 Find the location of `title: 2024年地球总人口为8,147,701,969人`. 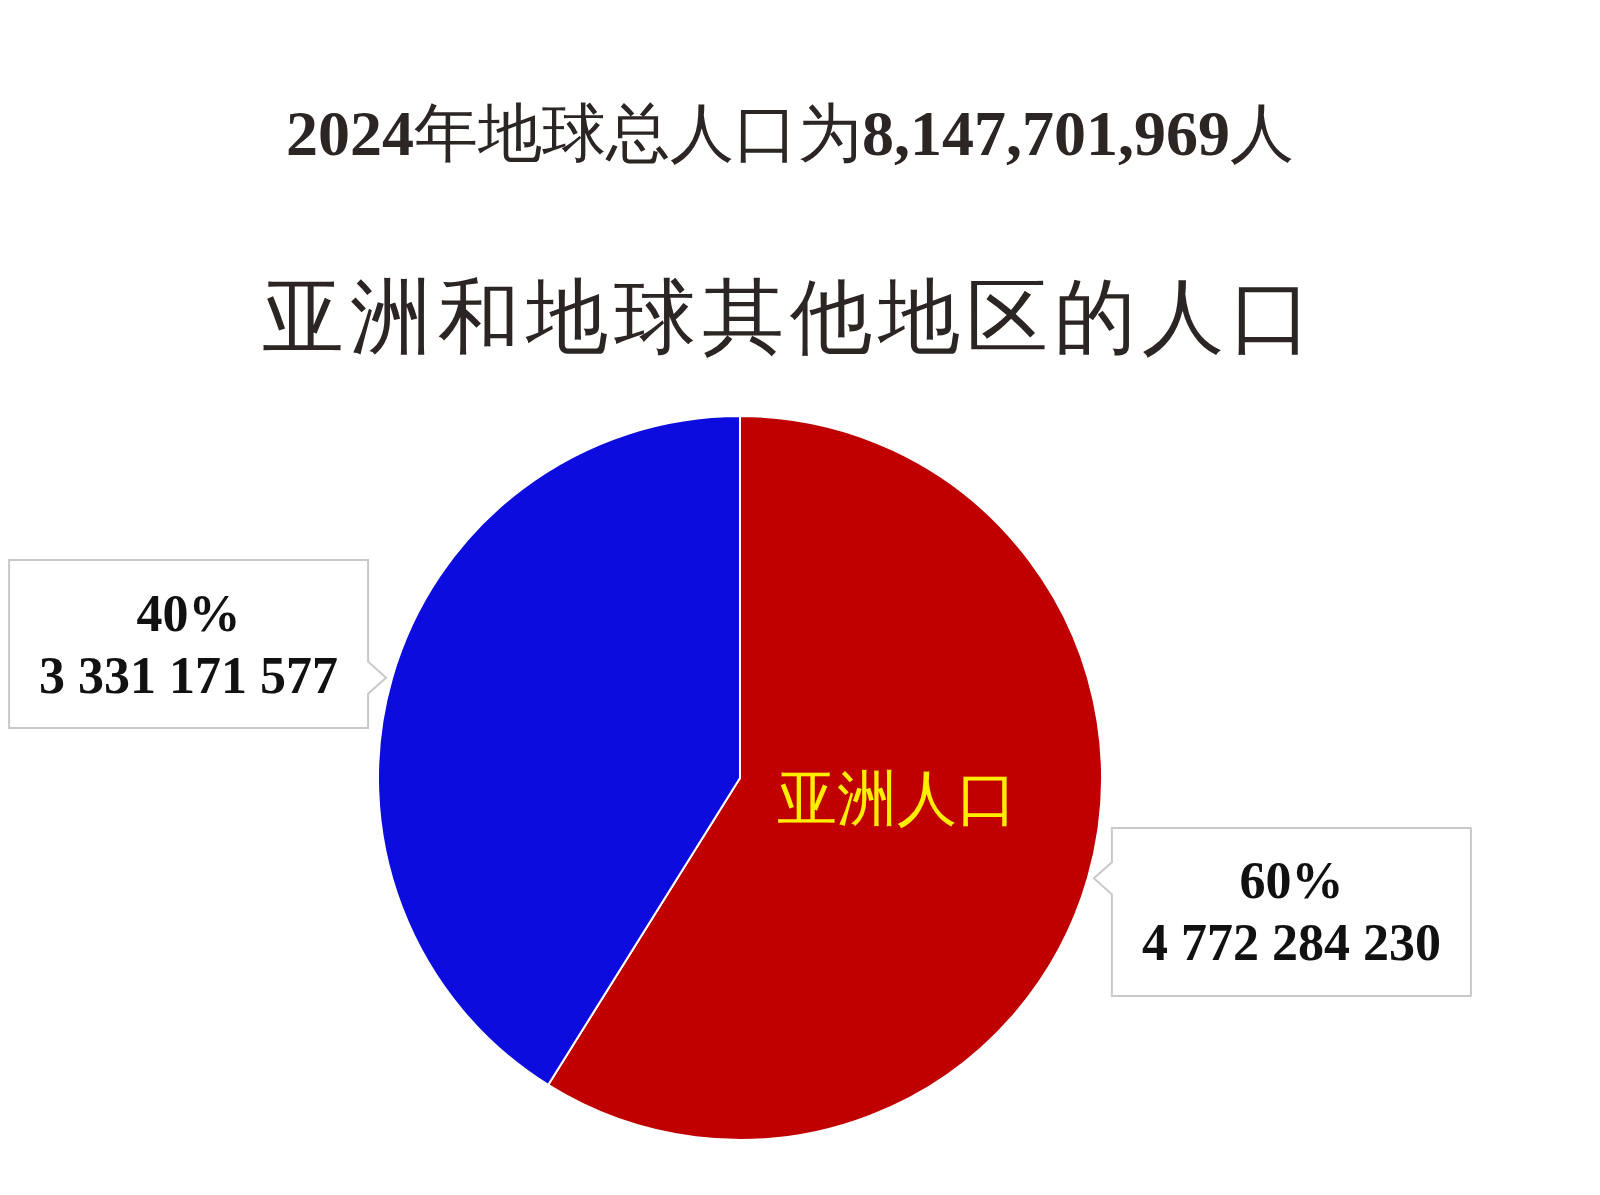

title: 2024年地球总人口为8,147,701,969人 is located at coordinates (790, 133).